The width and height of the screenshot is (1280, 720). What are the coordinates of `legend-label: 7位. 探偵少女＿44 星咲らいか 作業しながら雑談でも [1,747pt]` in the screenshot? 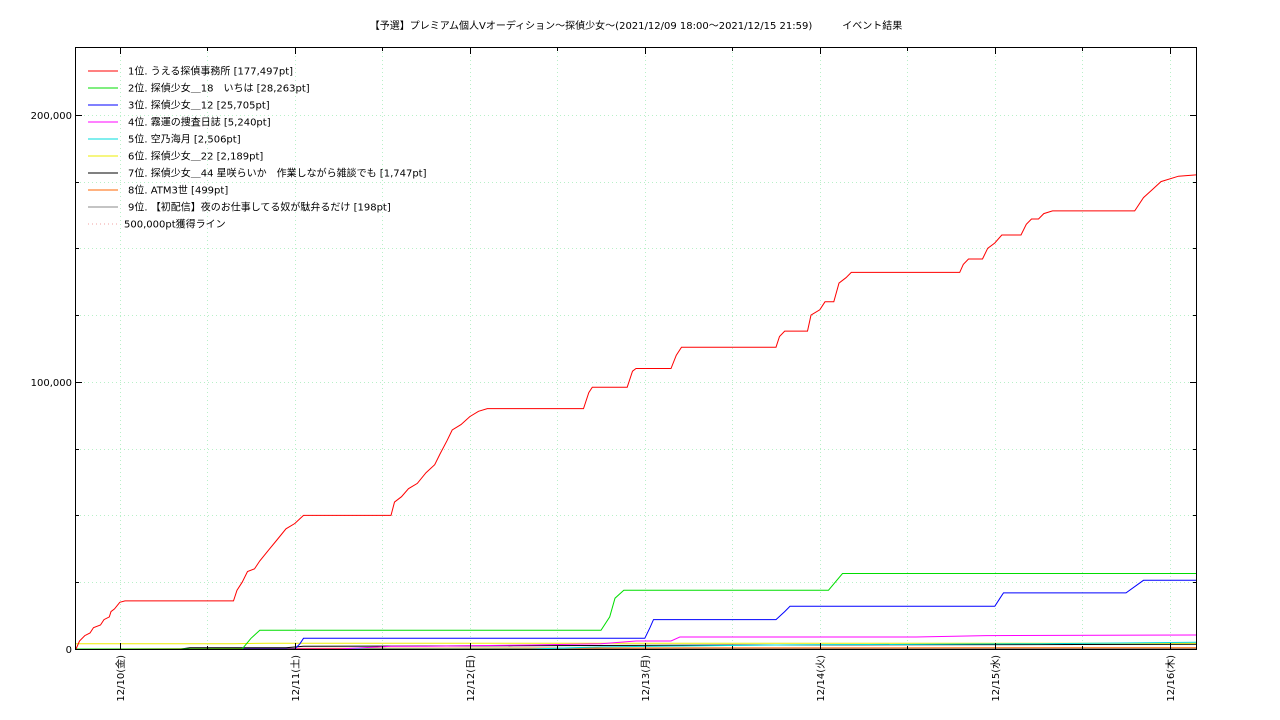 It's located at (277, 173).